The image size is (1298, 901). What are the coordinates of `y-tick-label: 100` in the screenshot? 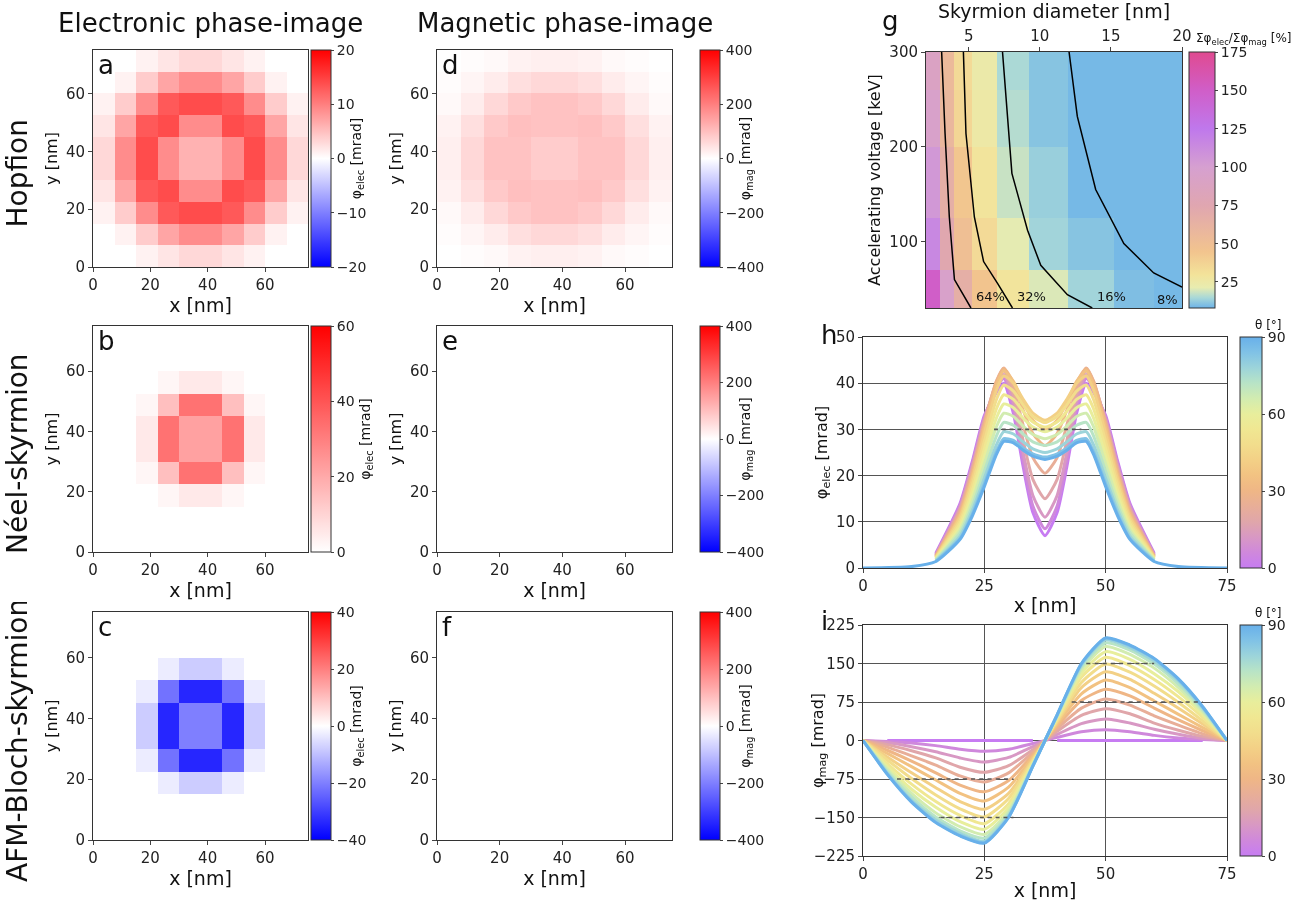 It's located at (903, 241).